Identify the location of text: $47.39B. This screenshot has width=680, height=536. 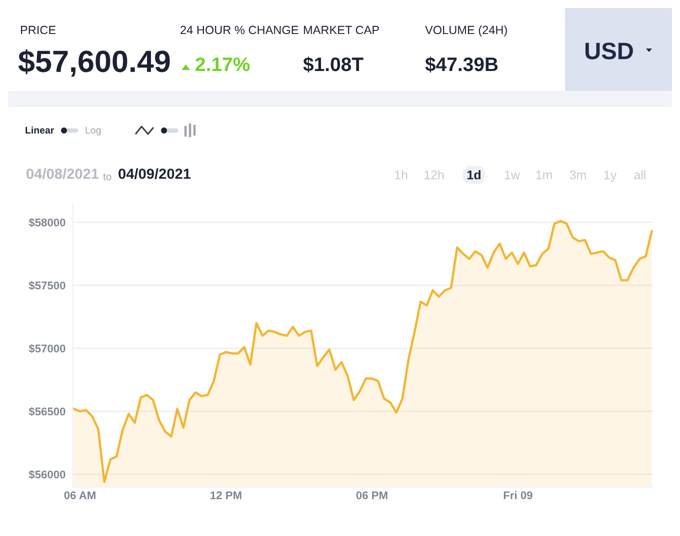
(461, 64).